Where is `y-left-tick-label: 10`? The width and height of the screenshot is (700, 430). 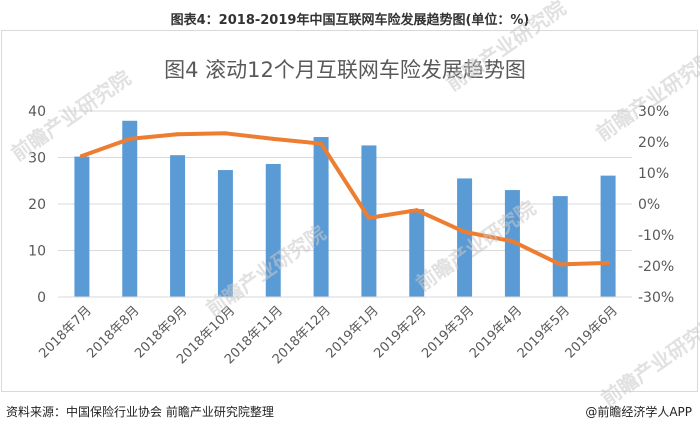
y-left-tick-label: 10 is located at coordinates (37, 252).